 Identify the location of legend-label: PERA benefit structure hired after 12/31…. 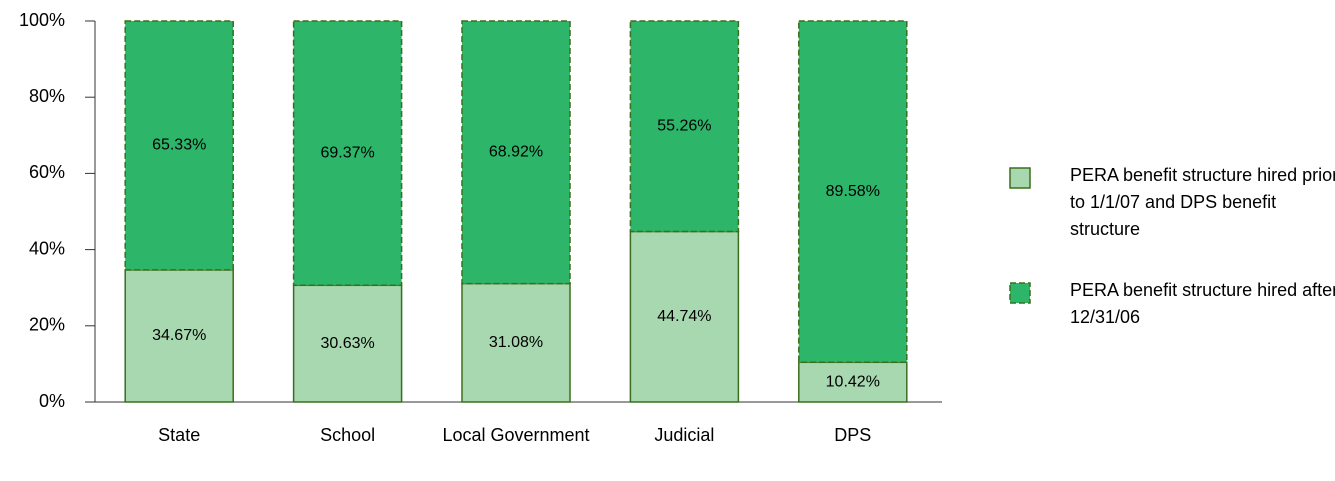
(1202, 303).